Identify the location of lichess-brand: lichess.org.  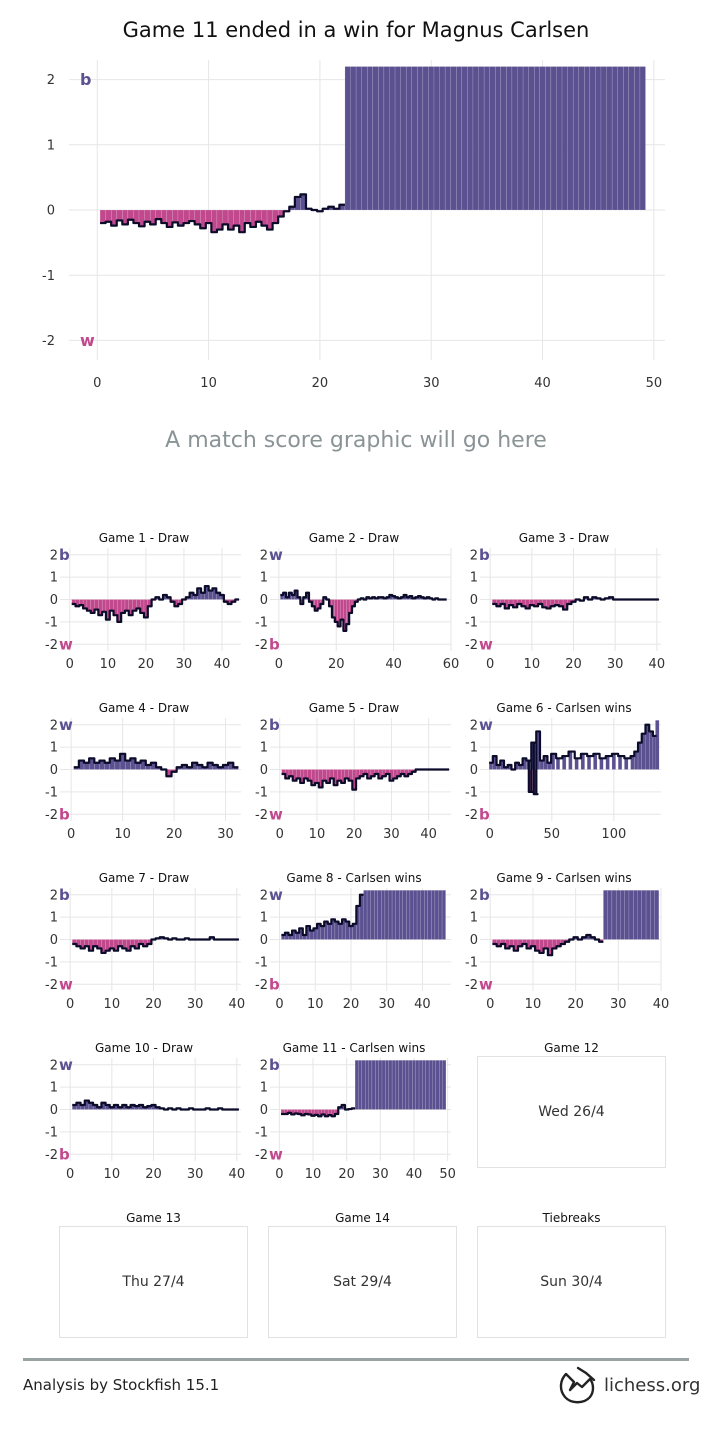
(652, 1385).